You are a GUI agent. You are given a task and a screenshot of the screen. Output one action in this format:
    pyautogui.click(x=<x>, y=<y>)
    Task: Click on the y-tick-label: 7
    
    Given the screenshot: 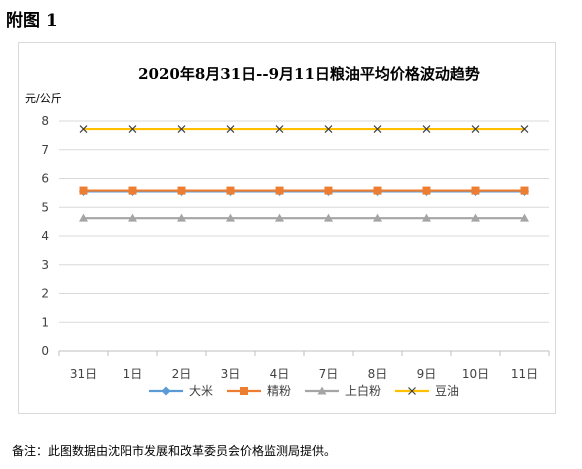 What is the action you would take?
    pyautogui.click(x=45, y=150)
    